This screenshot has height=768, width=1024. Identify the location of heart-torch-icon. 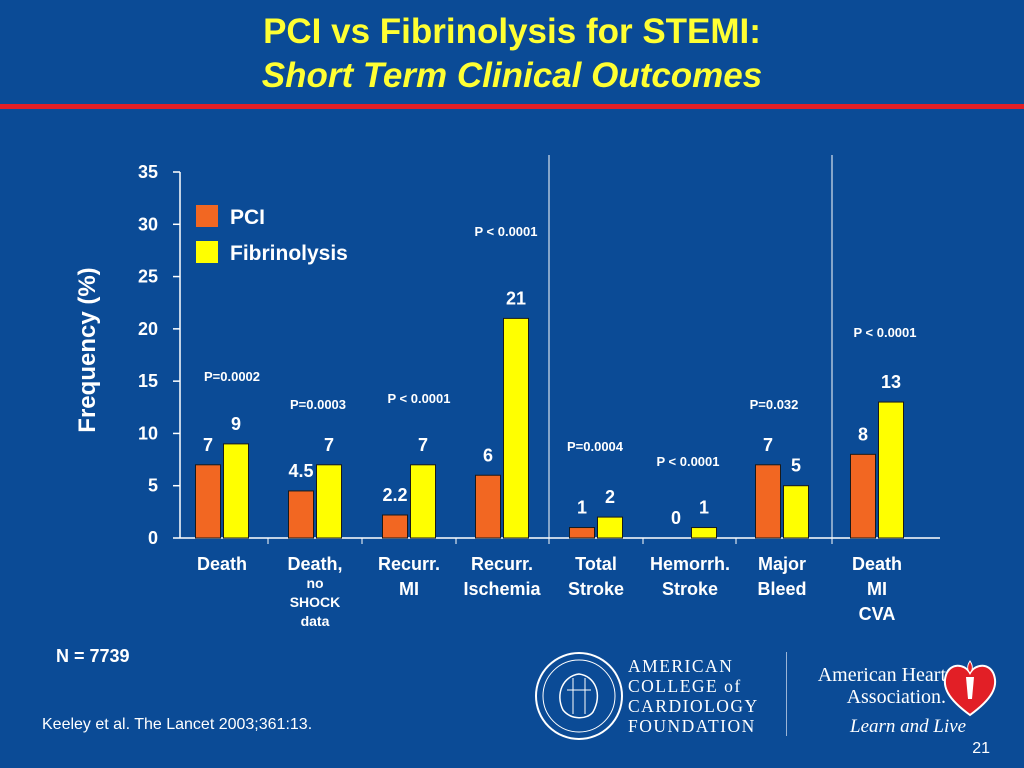
(970, 688).